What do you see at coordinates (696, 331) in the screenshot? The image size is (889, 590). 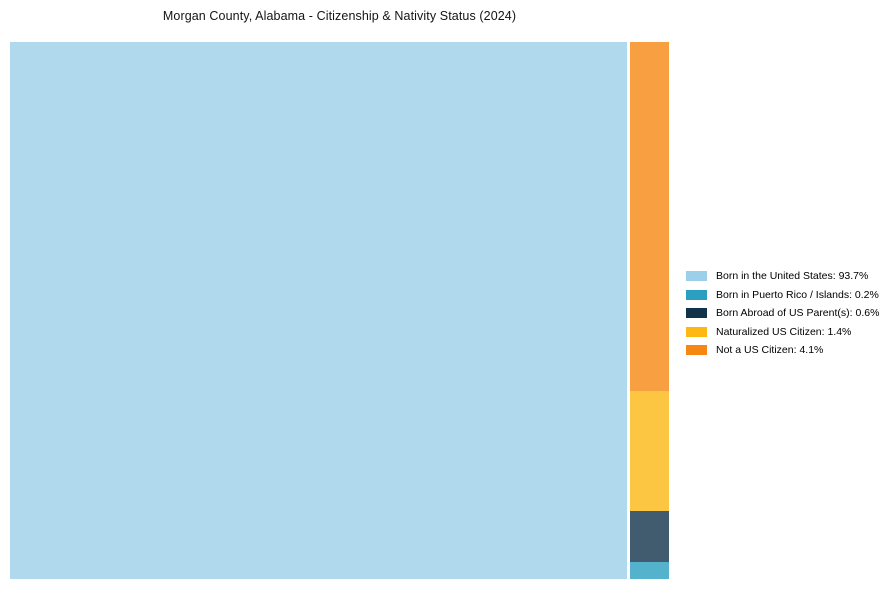 I see `legend-swatch-naturalized-us-citizen` at bounding box center [696, 331].